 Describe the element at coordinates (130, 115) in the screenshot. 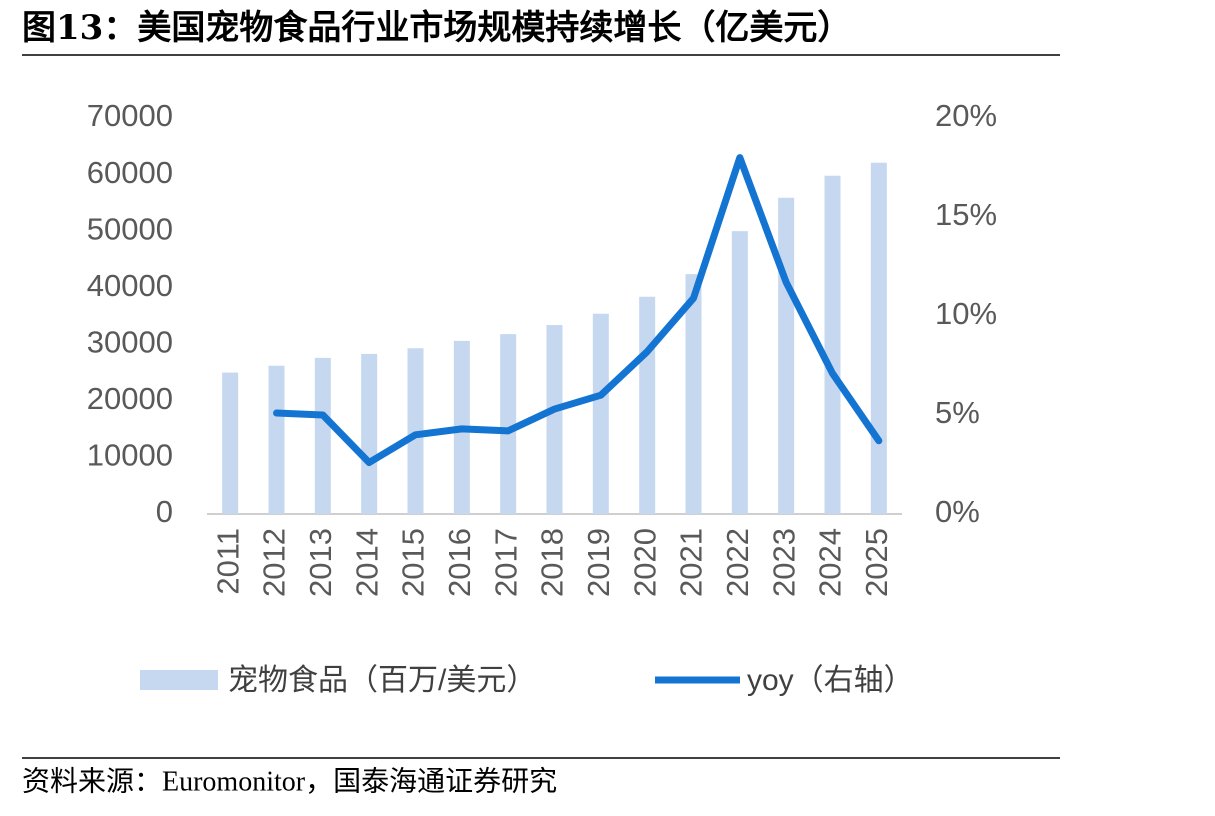

I see `y-tick-label: 70000` at that location.